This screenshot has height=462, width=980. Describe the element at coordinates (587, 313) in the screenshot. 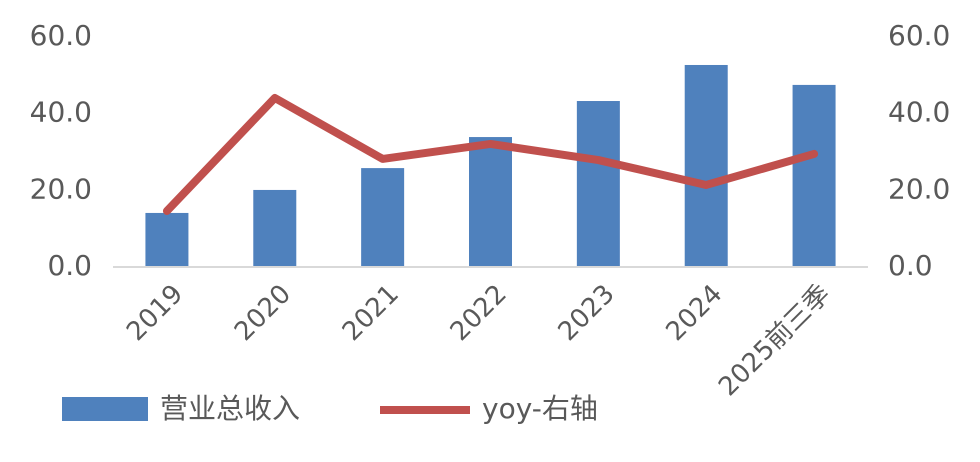

I see `x-tick-label: 2023` at that location.